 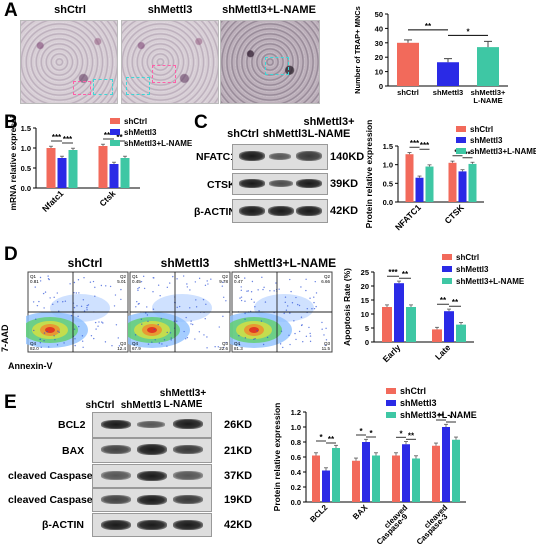 What do you see at coordinates (152, 425) in the screenshot?
I see `western-blot-bcl2` at bounding box center [152, 425].